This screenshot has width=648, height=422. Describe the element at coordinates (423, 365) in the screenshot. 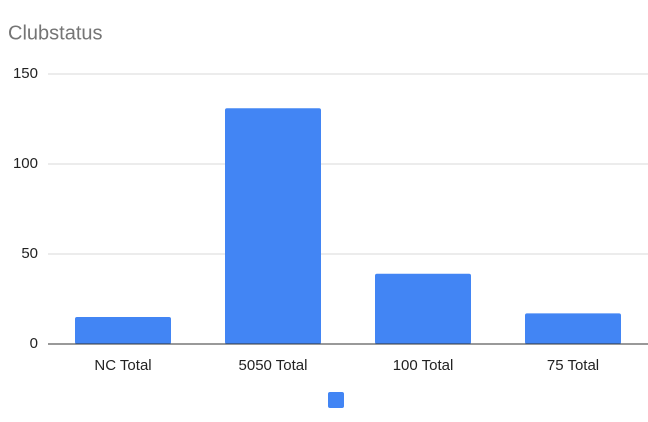

I see `x-tick-label: 100 Total` at that location.